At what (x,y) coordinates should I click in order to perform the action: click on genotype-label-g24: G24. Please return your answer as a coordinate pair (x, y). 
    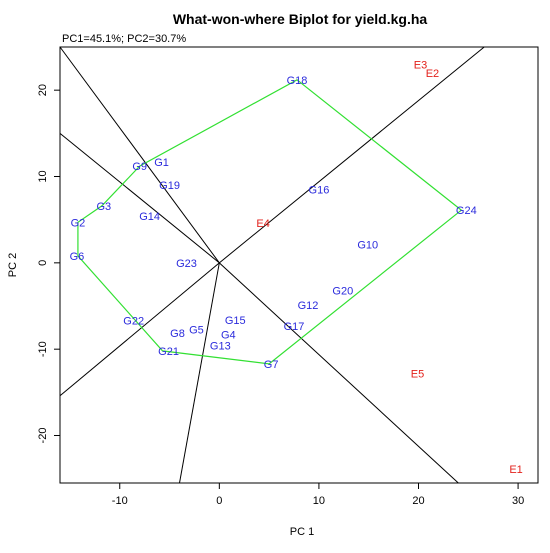
    Looking at the image, I should click on (466, 211).